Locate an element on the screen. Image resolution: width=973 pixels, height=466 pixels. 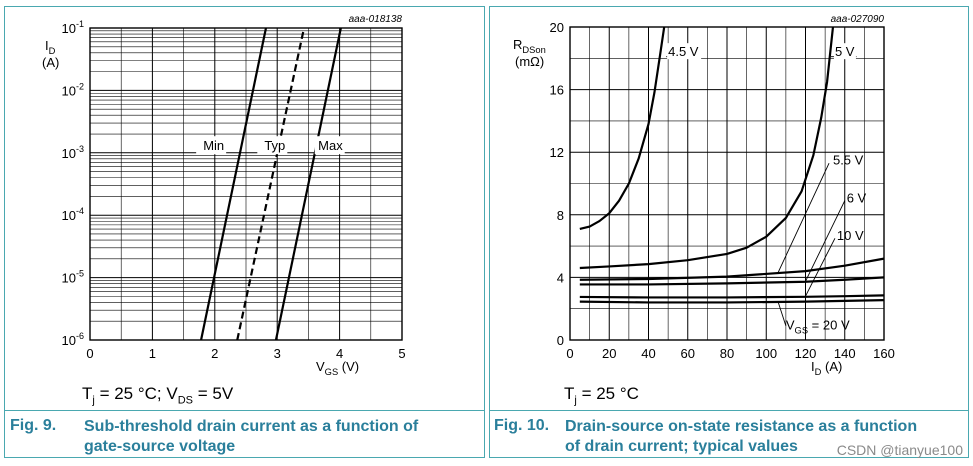
watermark: CSDN @tianyue100 is located at coordinates (899, 450).